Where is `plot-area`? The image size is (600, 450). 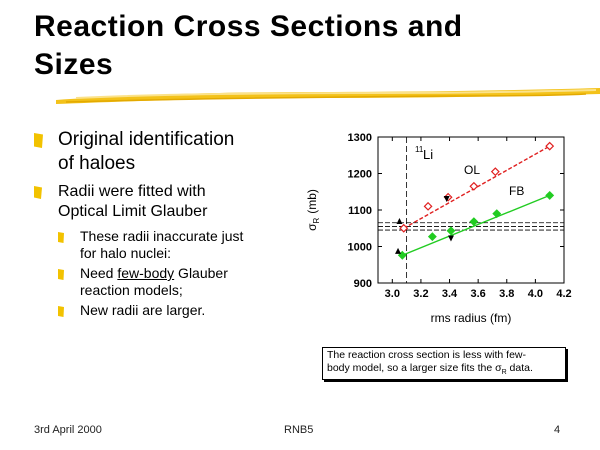
plot-area is located at coordinates (471, 210).